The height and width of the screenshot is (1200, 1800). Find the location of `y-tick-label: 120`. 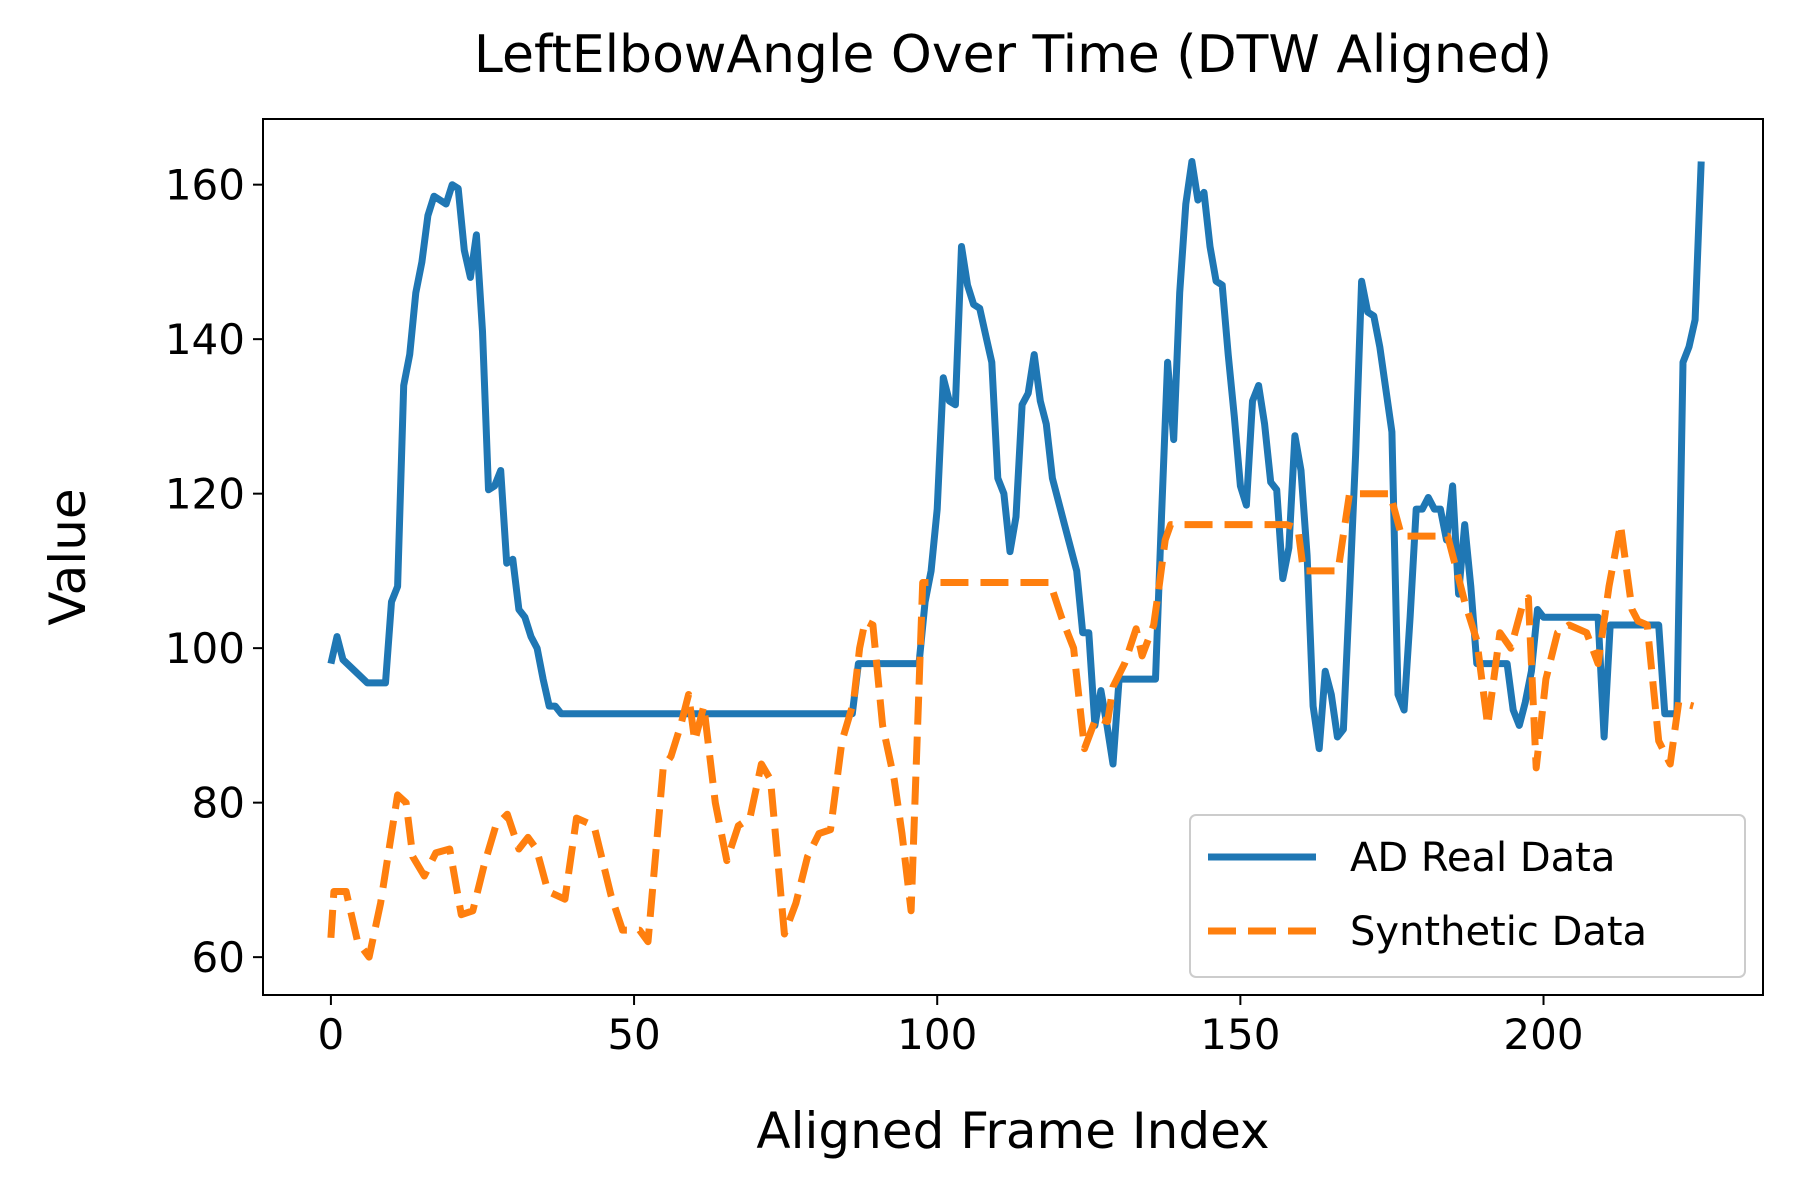

y-tick-label: 120 is located at coordinates (205, 494).